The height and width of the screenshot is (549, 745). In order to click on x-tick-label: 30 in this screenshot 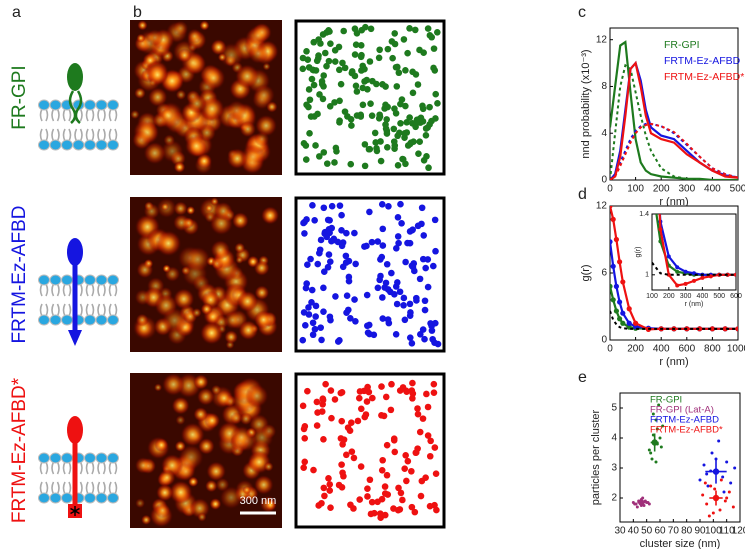, I will do `click(620, 531)`.